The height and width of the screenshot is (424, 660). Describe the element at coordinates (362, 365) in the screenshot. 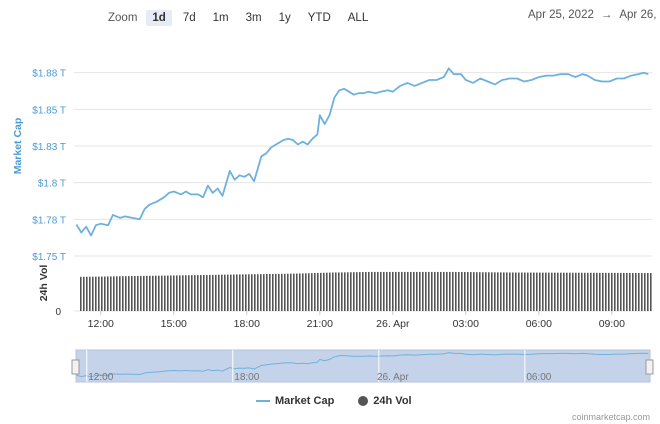

I see `navigator-line` at that location.